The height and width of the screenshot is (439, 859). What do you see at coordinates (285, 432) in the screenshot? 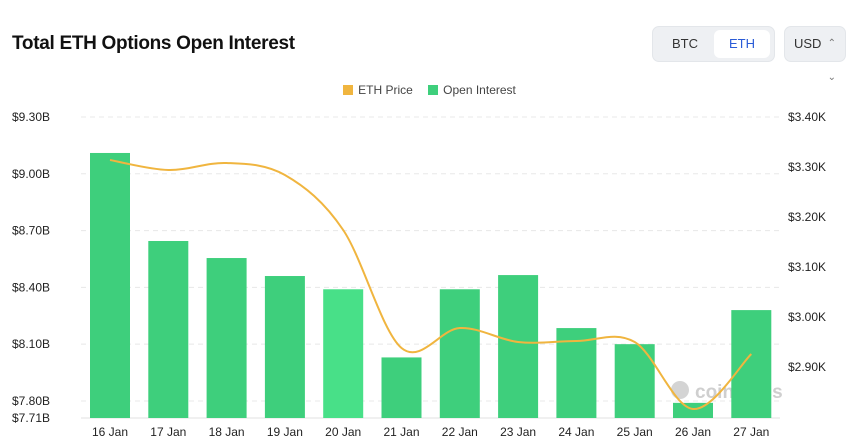
I see `x-axis-tick: 19 Jan` at bounding box center [285, 432].